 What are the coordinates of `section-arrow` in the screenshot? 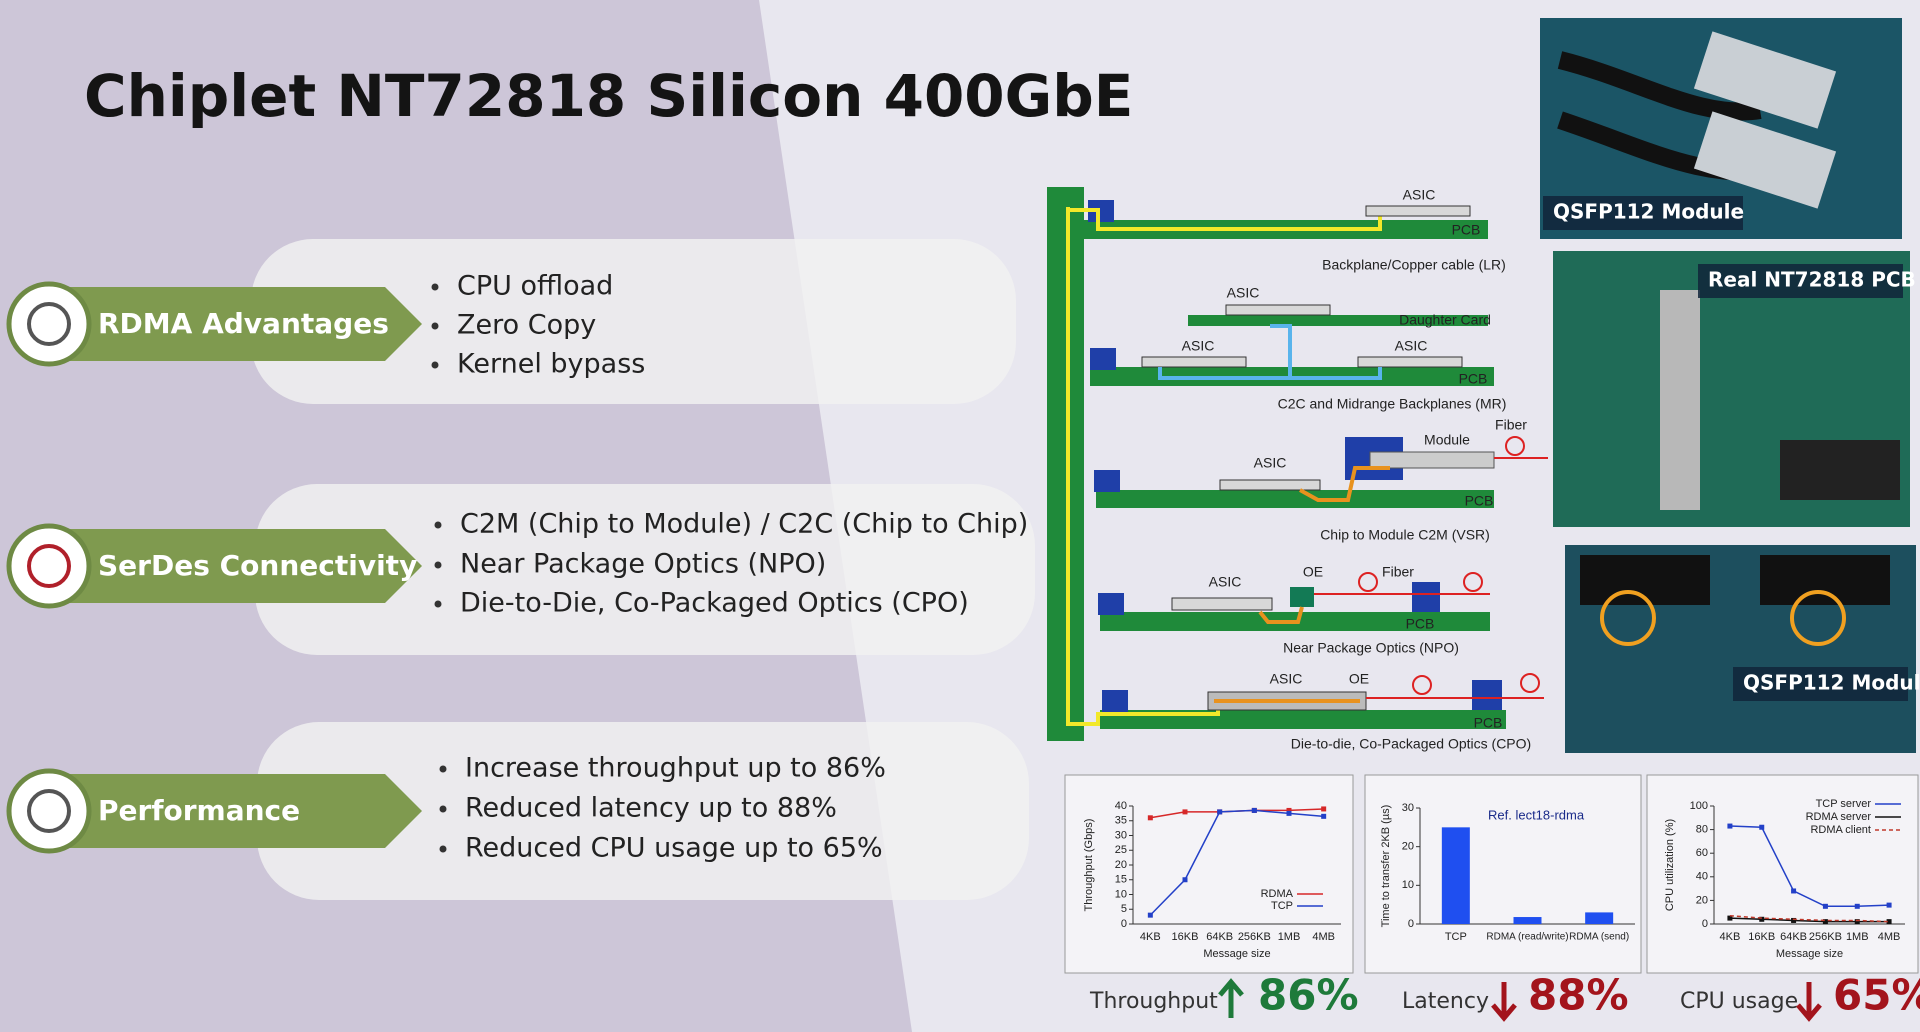 It's located at (231, 566).